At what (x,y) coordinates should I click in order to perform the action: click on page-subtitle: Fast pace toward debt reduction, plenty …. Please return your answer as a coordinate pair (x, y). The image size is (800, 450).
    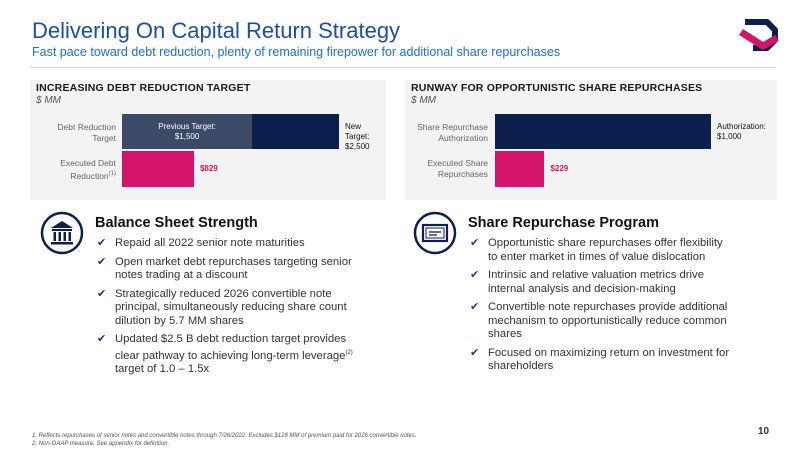
    Looking at the image, I should click on (296, 52).